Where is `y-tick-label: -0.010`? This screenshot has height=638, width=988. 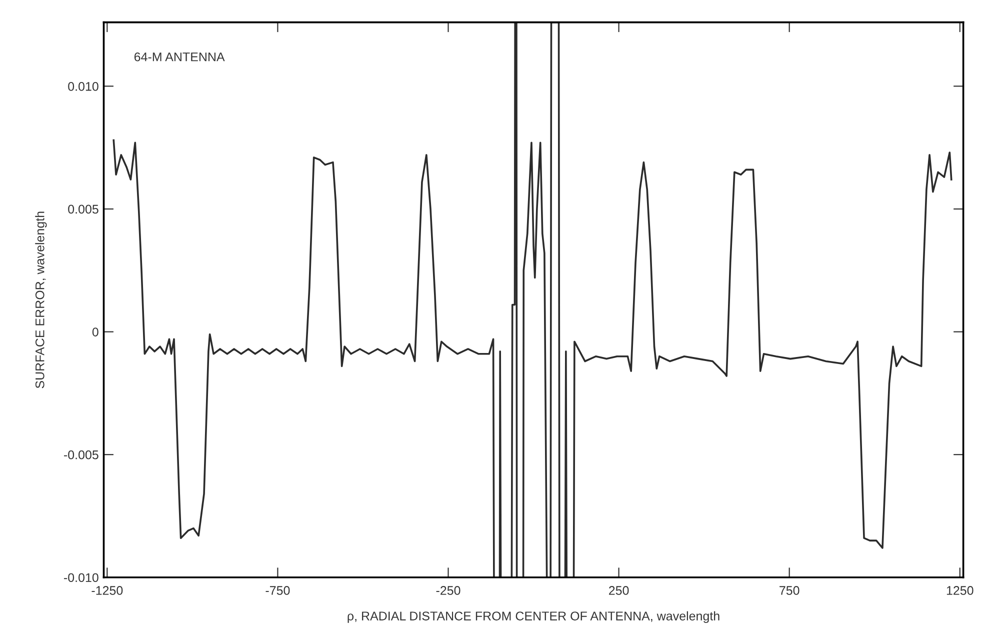
y-tick-label: -0.010 is located at coordinates (81, 577).